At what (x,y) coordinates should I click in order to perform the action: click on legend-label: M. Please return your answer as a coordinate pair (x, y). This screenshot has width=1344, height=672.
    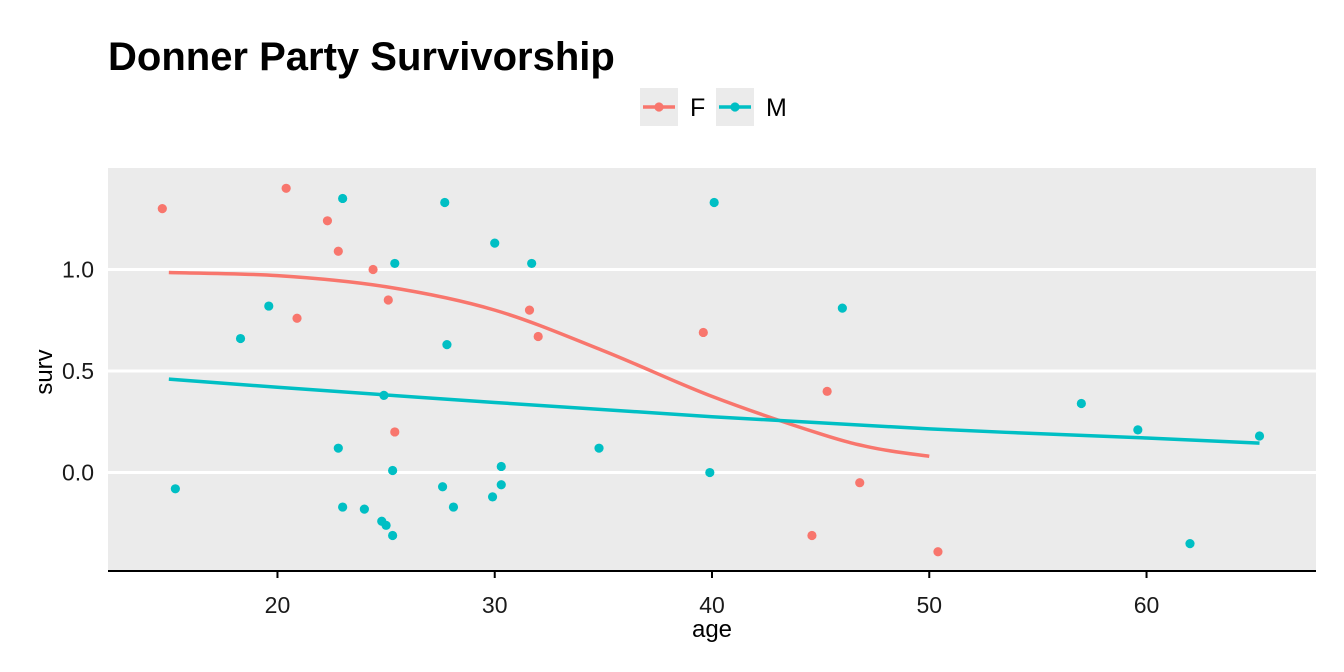
    Looking at the image, I should click on (776, 108).